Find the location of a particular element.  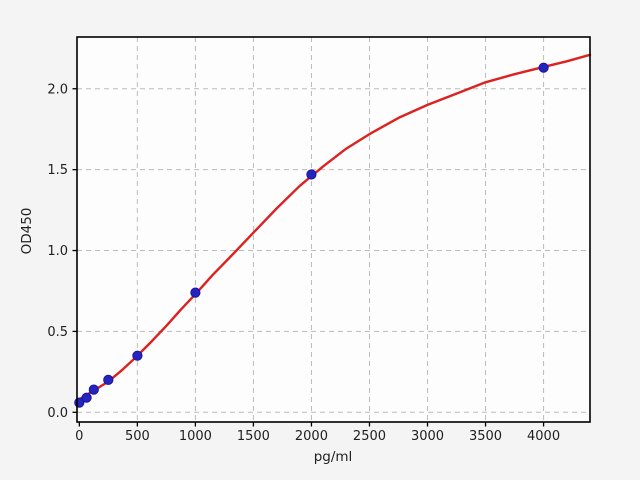

x-tick-label: 3500 is located at coordinates (485, 436).